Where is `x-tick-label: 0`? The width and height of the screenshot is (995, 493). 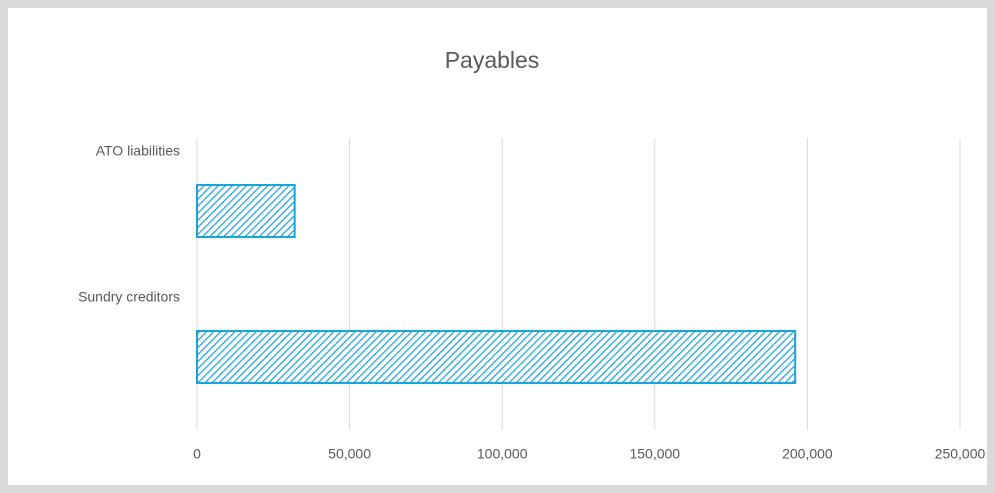 x-tick-label: 0 is located at coordinates (197, 454).